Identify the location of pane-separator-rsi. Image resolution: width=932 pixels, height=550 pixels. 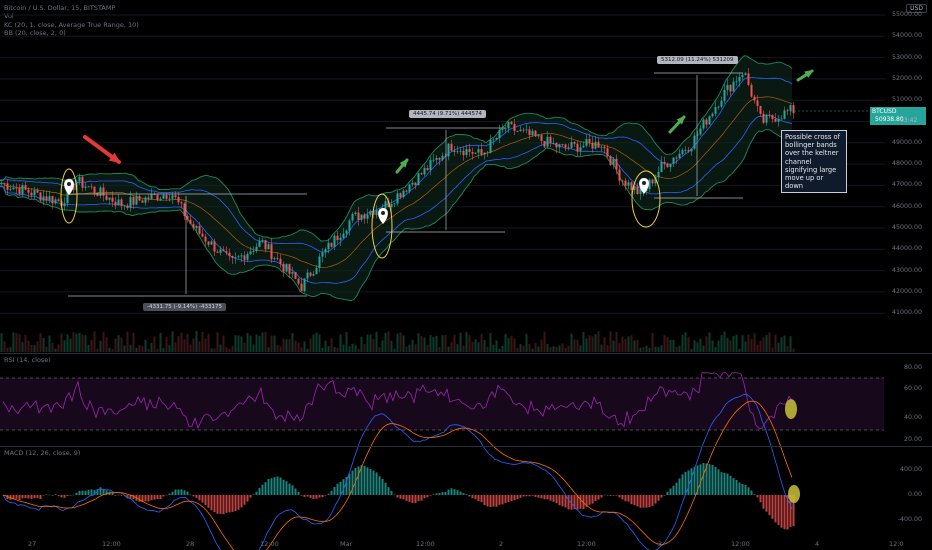
(466, 353).